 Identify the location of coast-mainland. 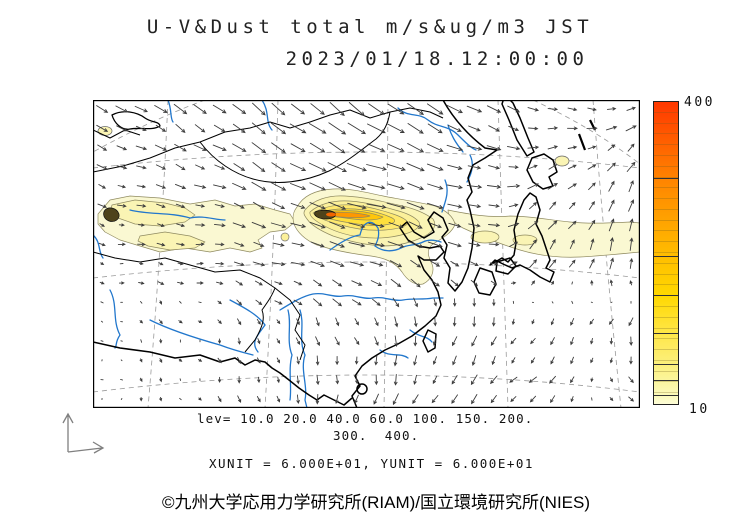
(424, 254).